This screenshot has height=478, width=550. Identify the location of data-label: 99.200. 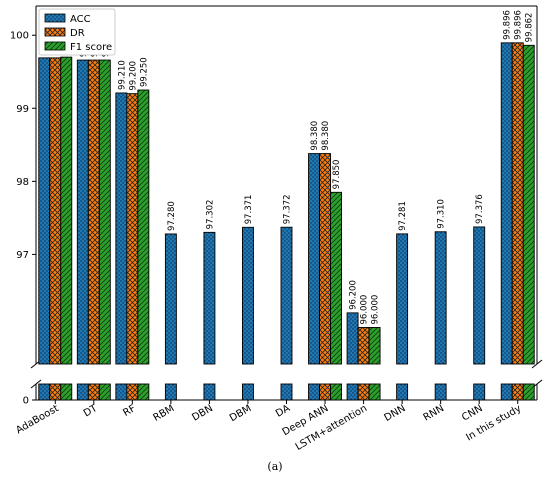
(133, 76).